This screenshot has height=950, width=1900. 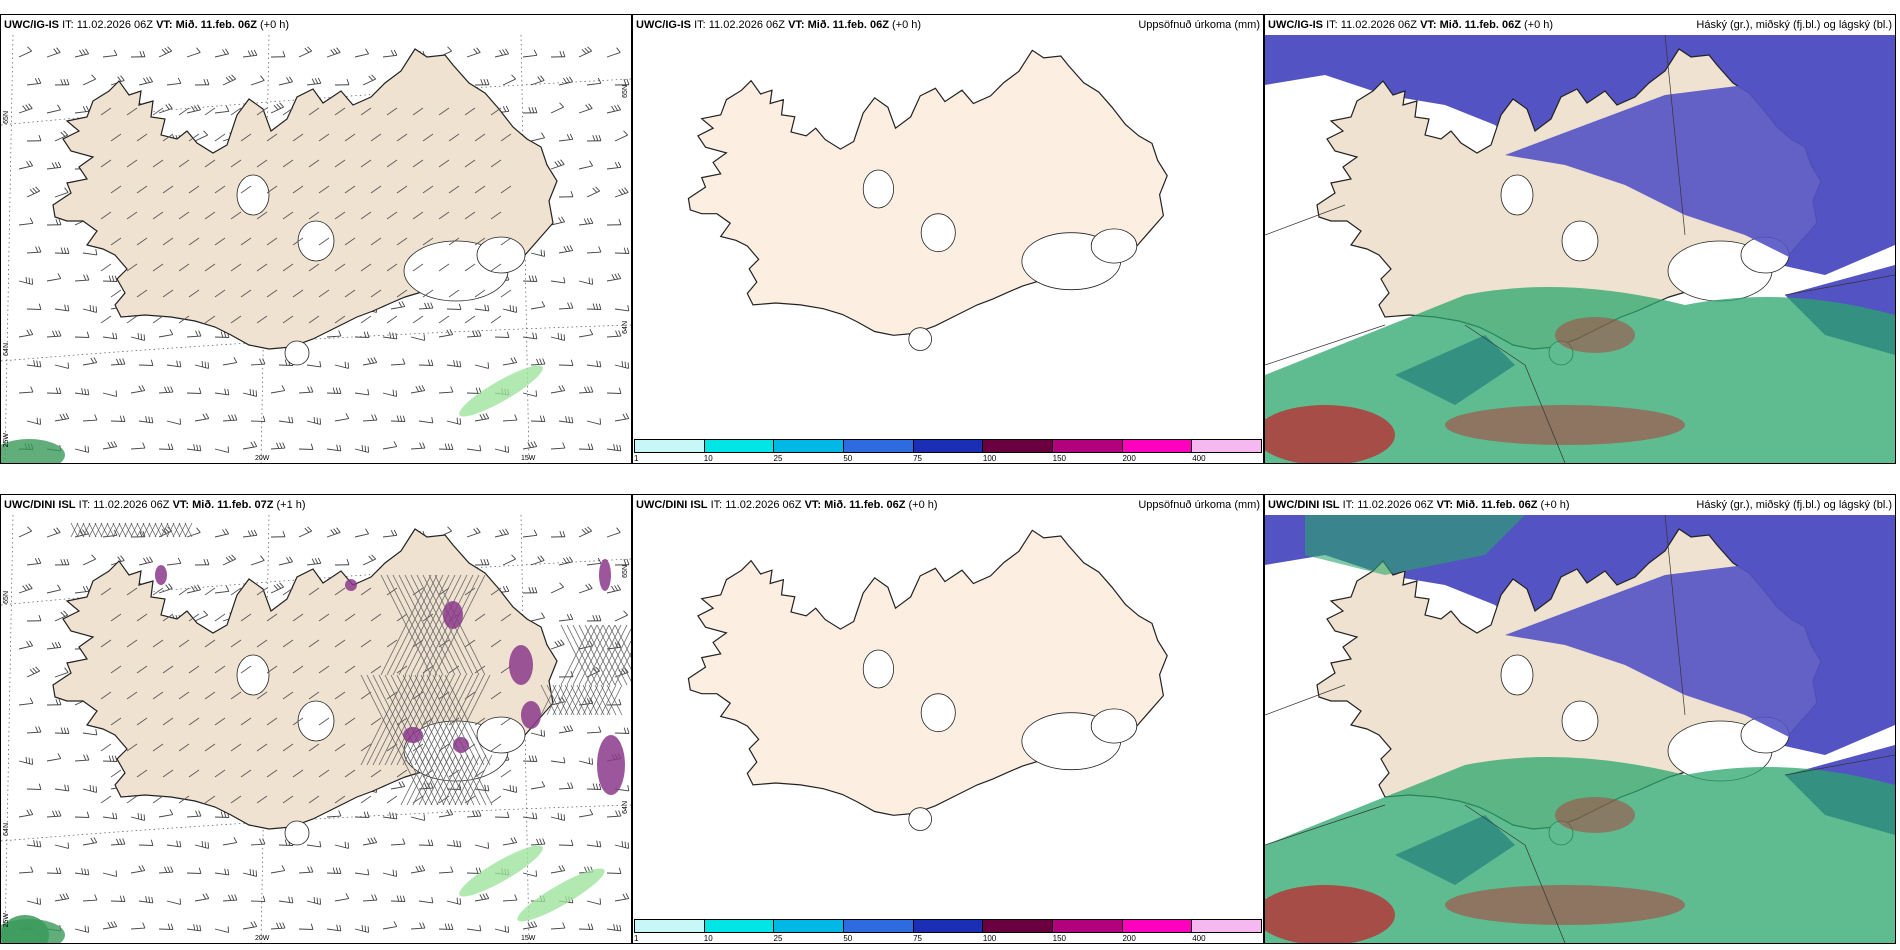 I want to click on lat-label-64n: 64N, so click(x=6, y=829).